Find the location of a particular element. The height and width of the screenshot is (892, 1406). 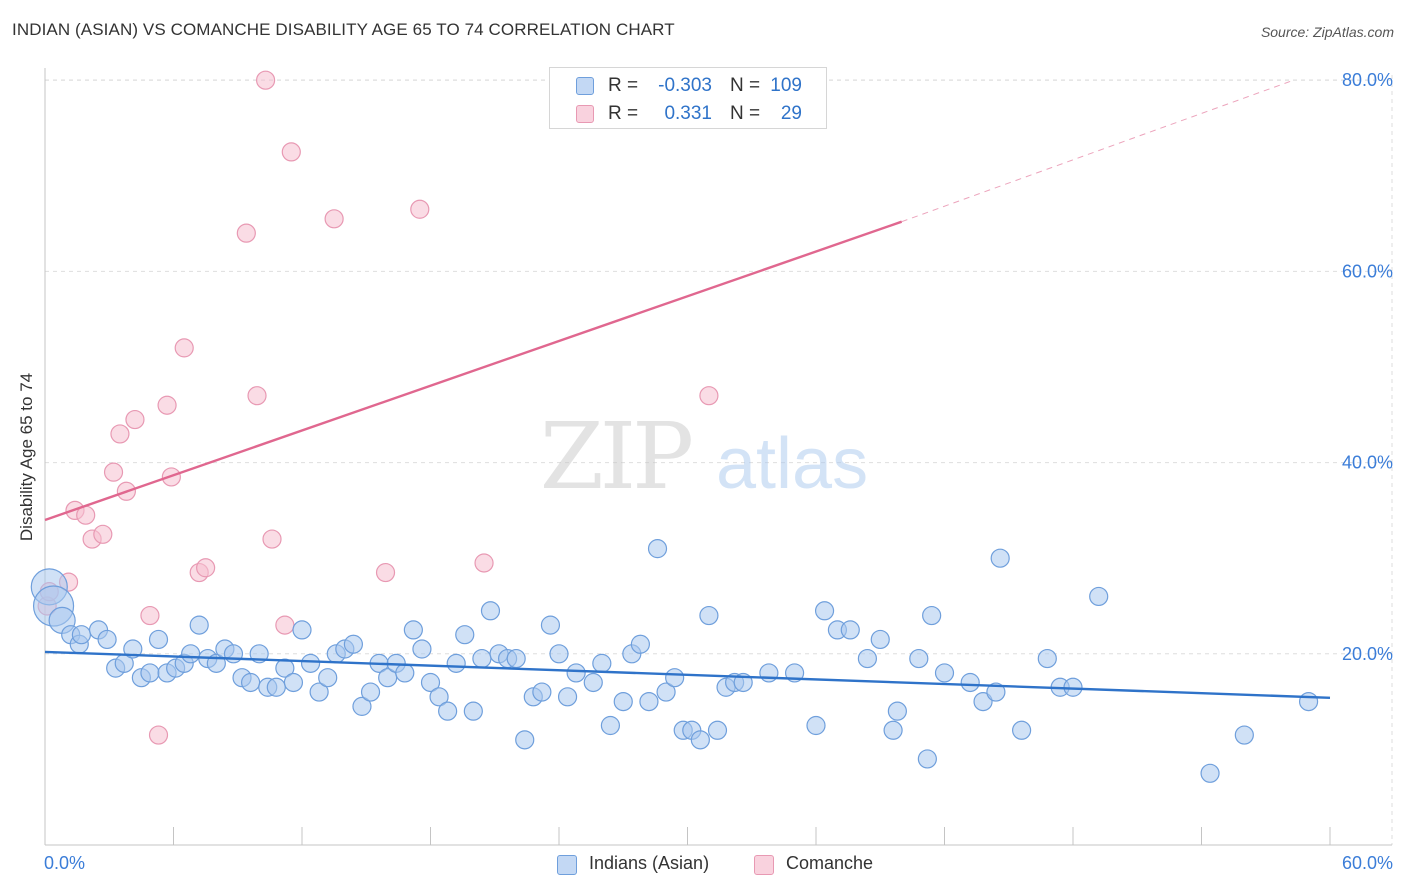

correlation-legend: R = -0.303 N = 109 R = 0.331 N = 29 is located at coordinates (688, 98).